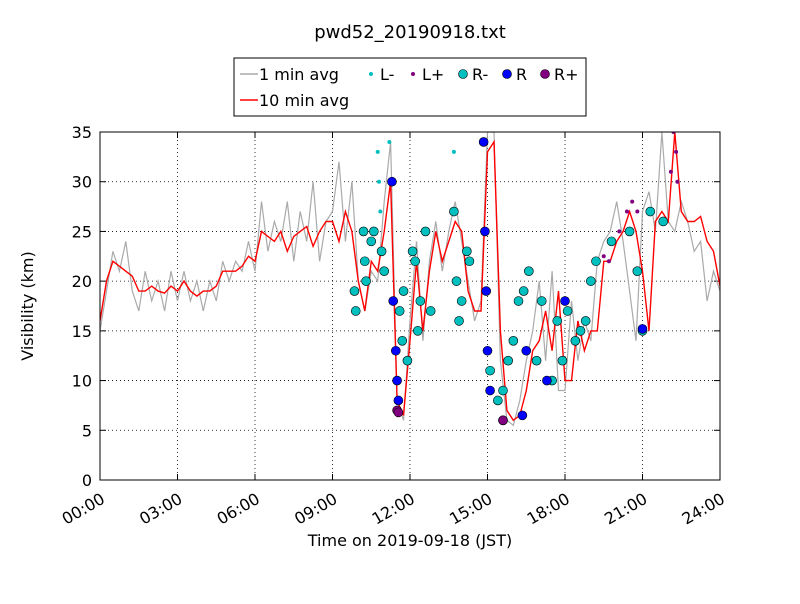 Image resolution: width=800 pixels, height=604 pixels. What do you see at coordinates (566, 74) in the screenshot?
I see `legend-label: R+` at bounding box center [566, 74].